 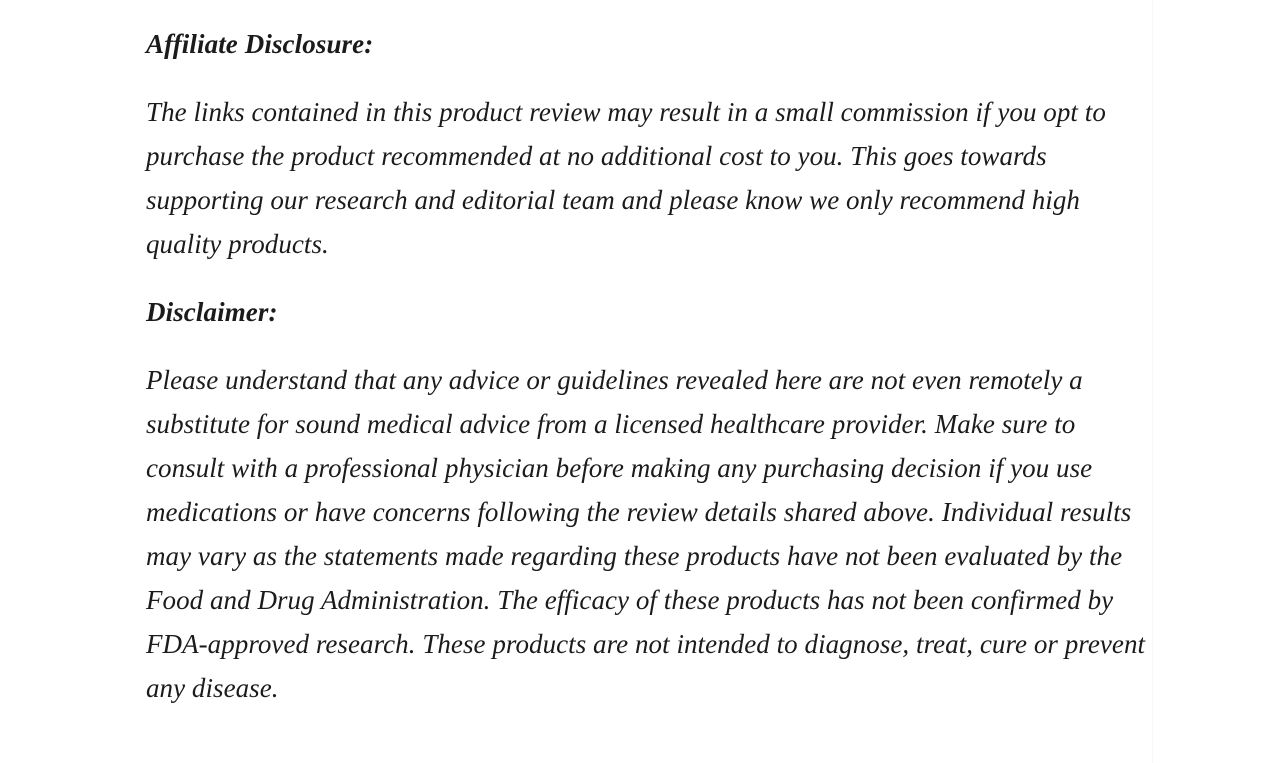 What do you see at coordinates (260, 44) in the screenshot?
I see `affiliate-disclosure-heading: Affiliate Disclosure:` at bounding box center [260, 44].